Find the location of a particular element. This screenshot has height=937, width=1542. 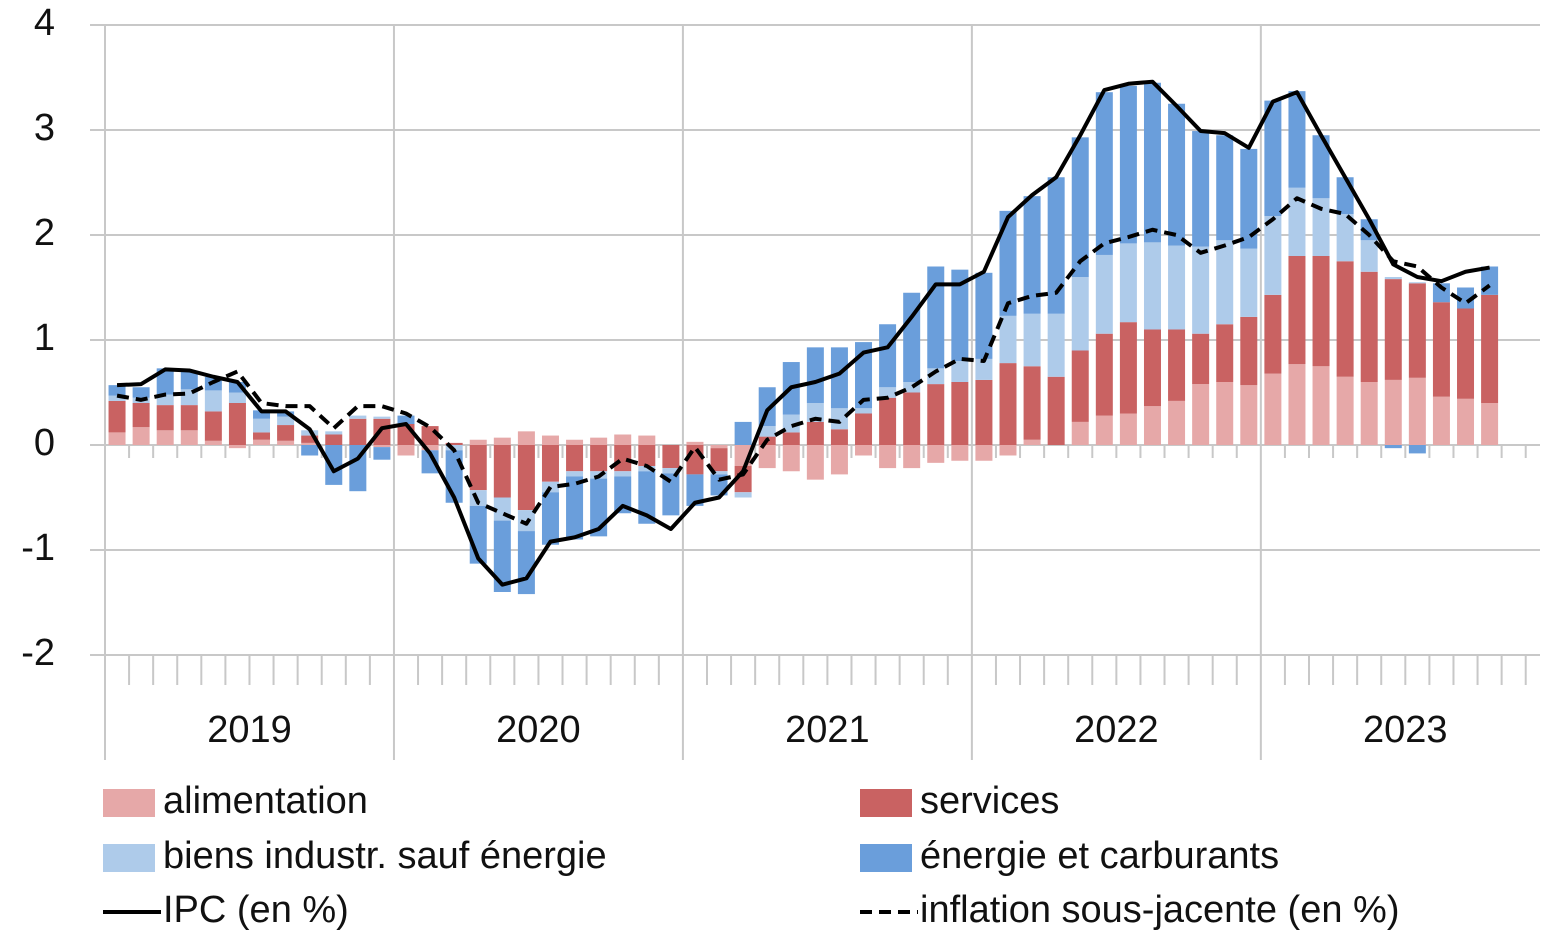

legend-label: énergie et carburants is located at coordinates (1099, 856).